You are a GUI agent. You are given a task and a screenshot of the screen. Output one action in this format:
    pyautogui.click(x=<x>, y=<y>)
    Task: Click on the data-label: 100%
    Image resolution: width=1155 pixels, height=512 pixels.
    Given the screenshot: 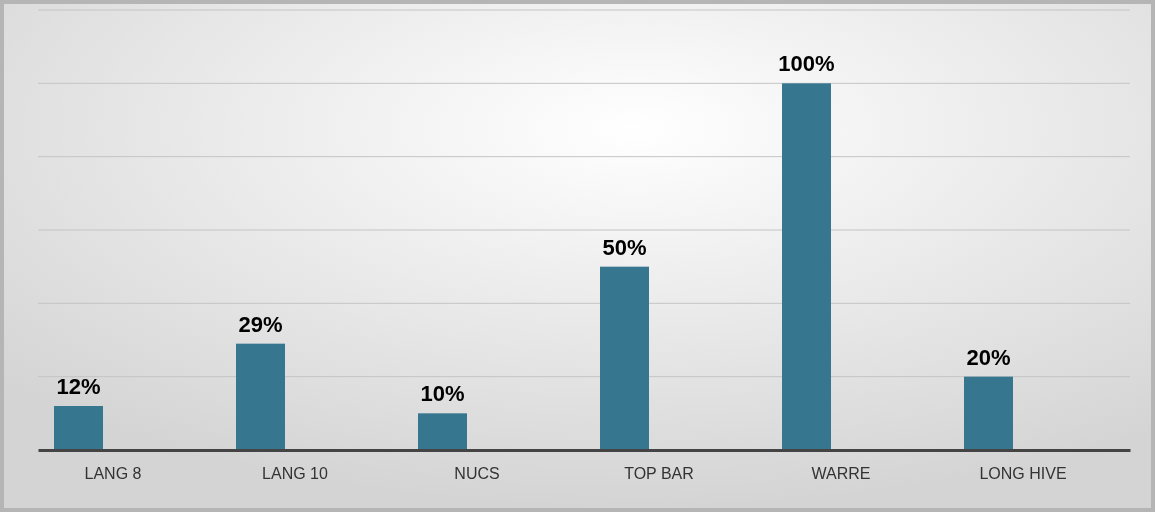 What is the action you would take?
    pyautogui.click(x=806, y=64)
    